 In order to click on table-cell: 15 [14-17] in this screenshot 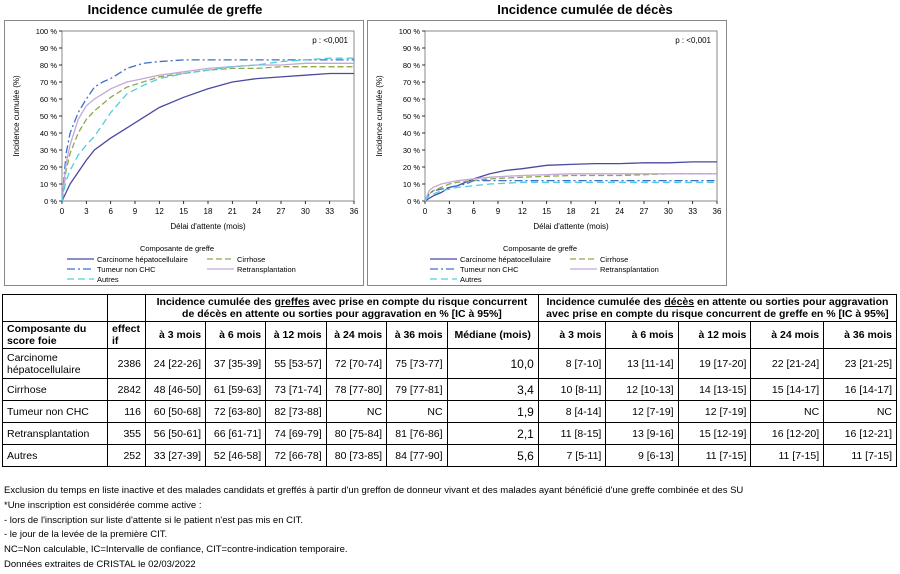, I will do `click(787, 389)`.